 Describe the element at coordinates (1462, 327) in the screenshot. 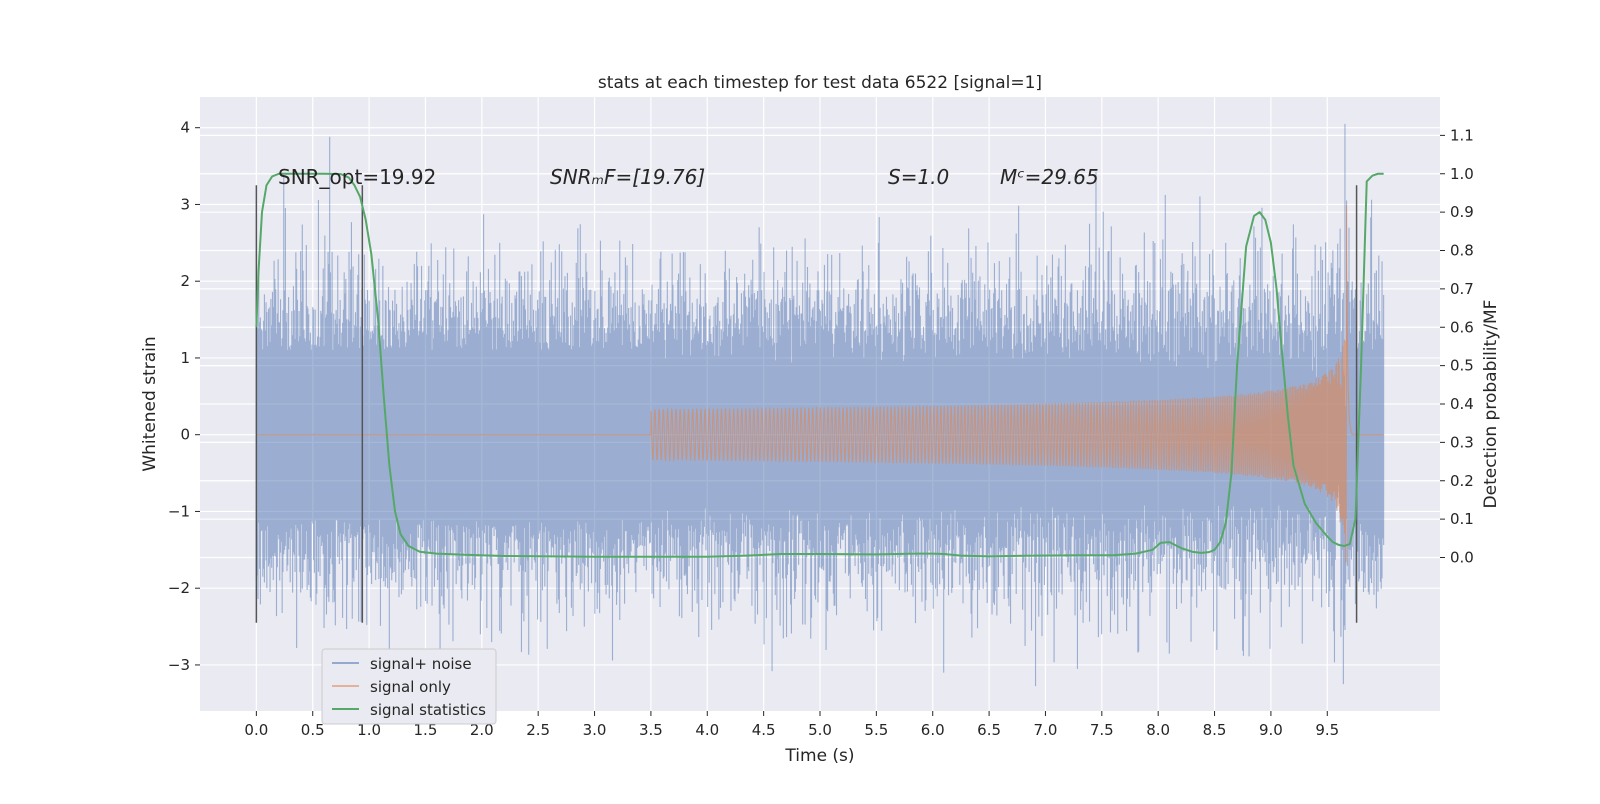

I see `y2-tick-label-5: 0.6` at that location.